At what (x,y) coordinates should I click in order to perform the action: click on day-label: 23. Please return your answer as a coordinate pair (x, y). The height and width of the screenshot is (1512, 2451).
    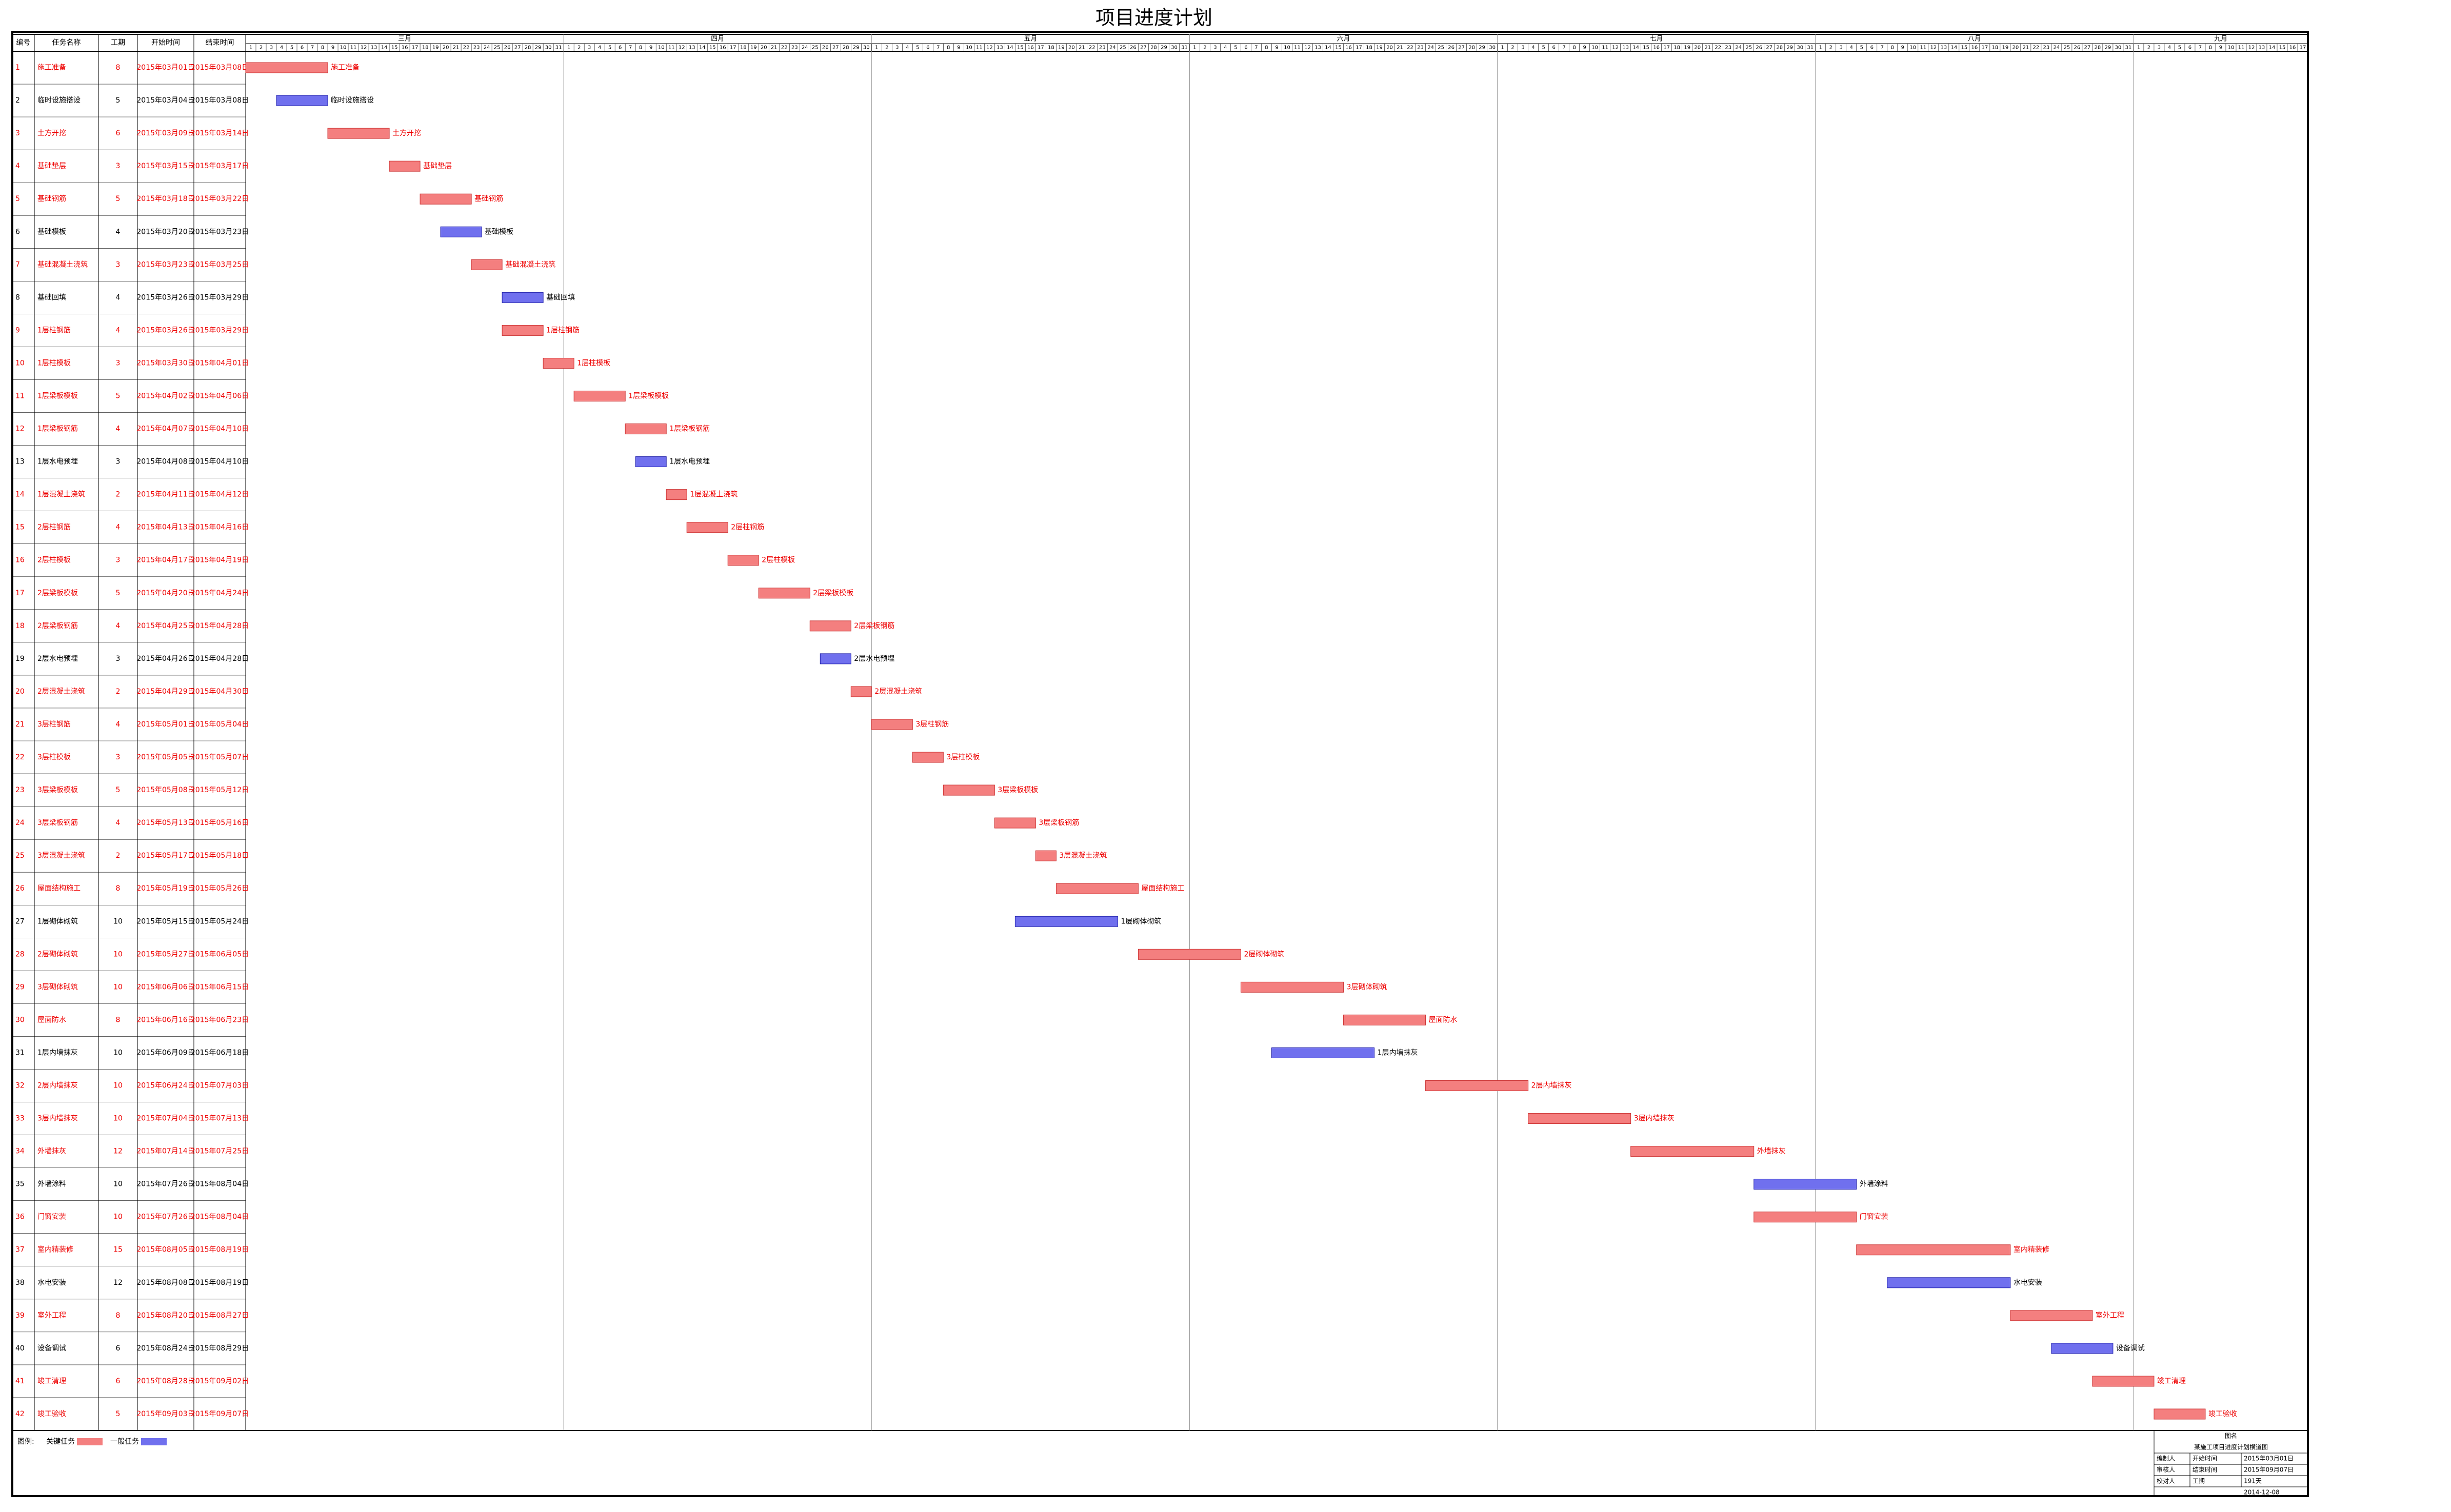
    Looking at the image, I should click on (794, 48).